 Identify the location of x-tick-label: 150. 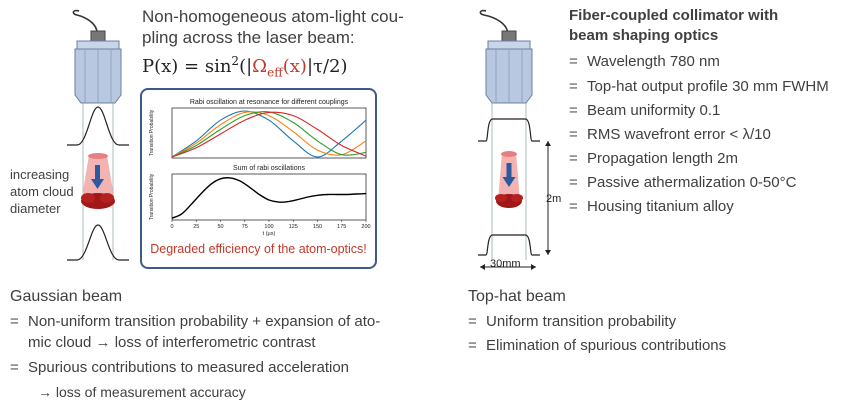
(317, 227).